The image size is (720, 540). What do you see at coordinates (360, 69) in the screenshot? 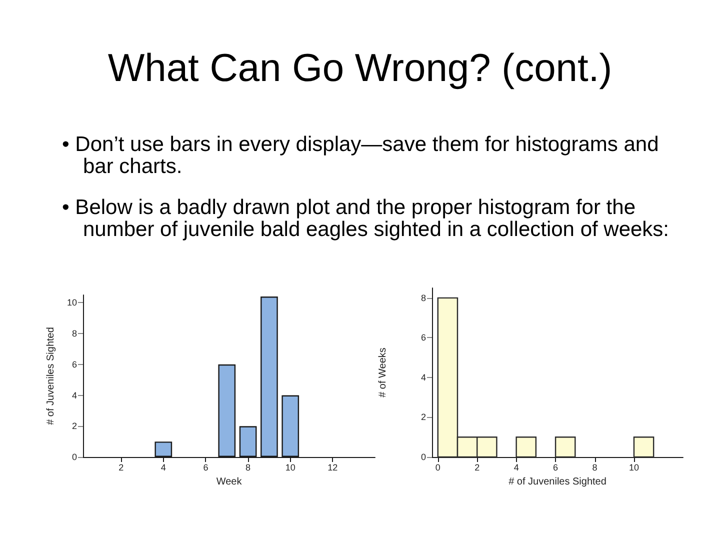
I see `text: What Can Go Wrong? (cont.)` at bounding box center [360, 69].